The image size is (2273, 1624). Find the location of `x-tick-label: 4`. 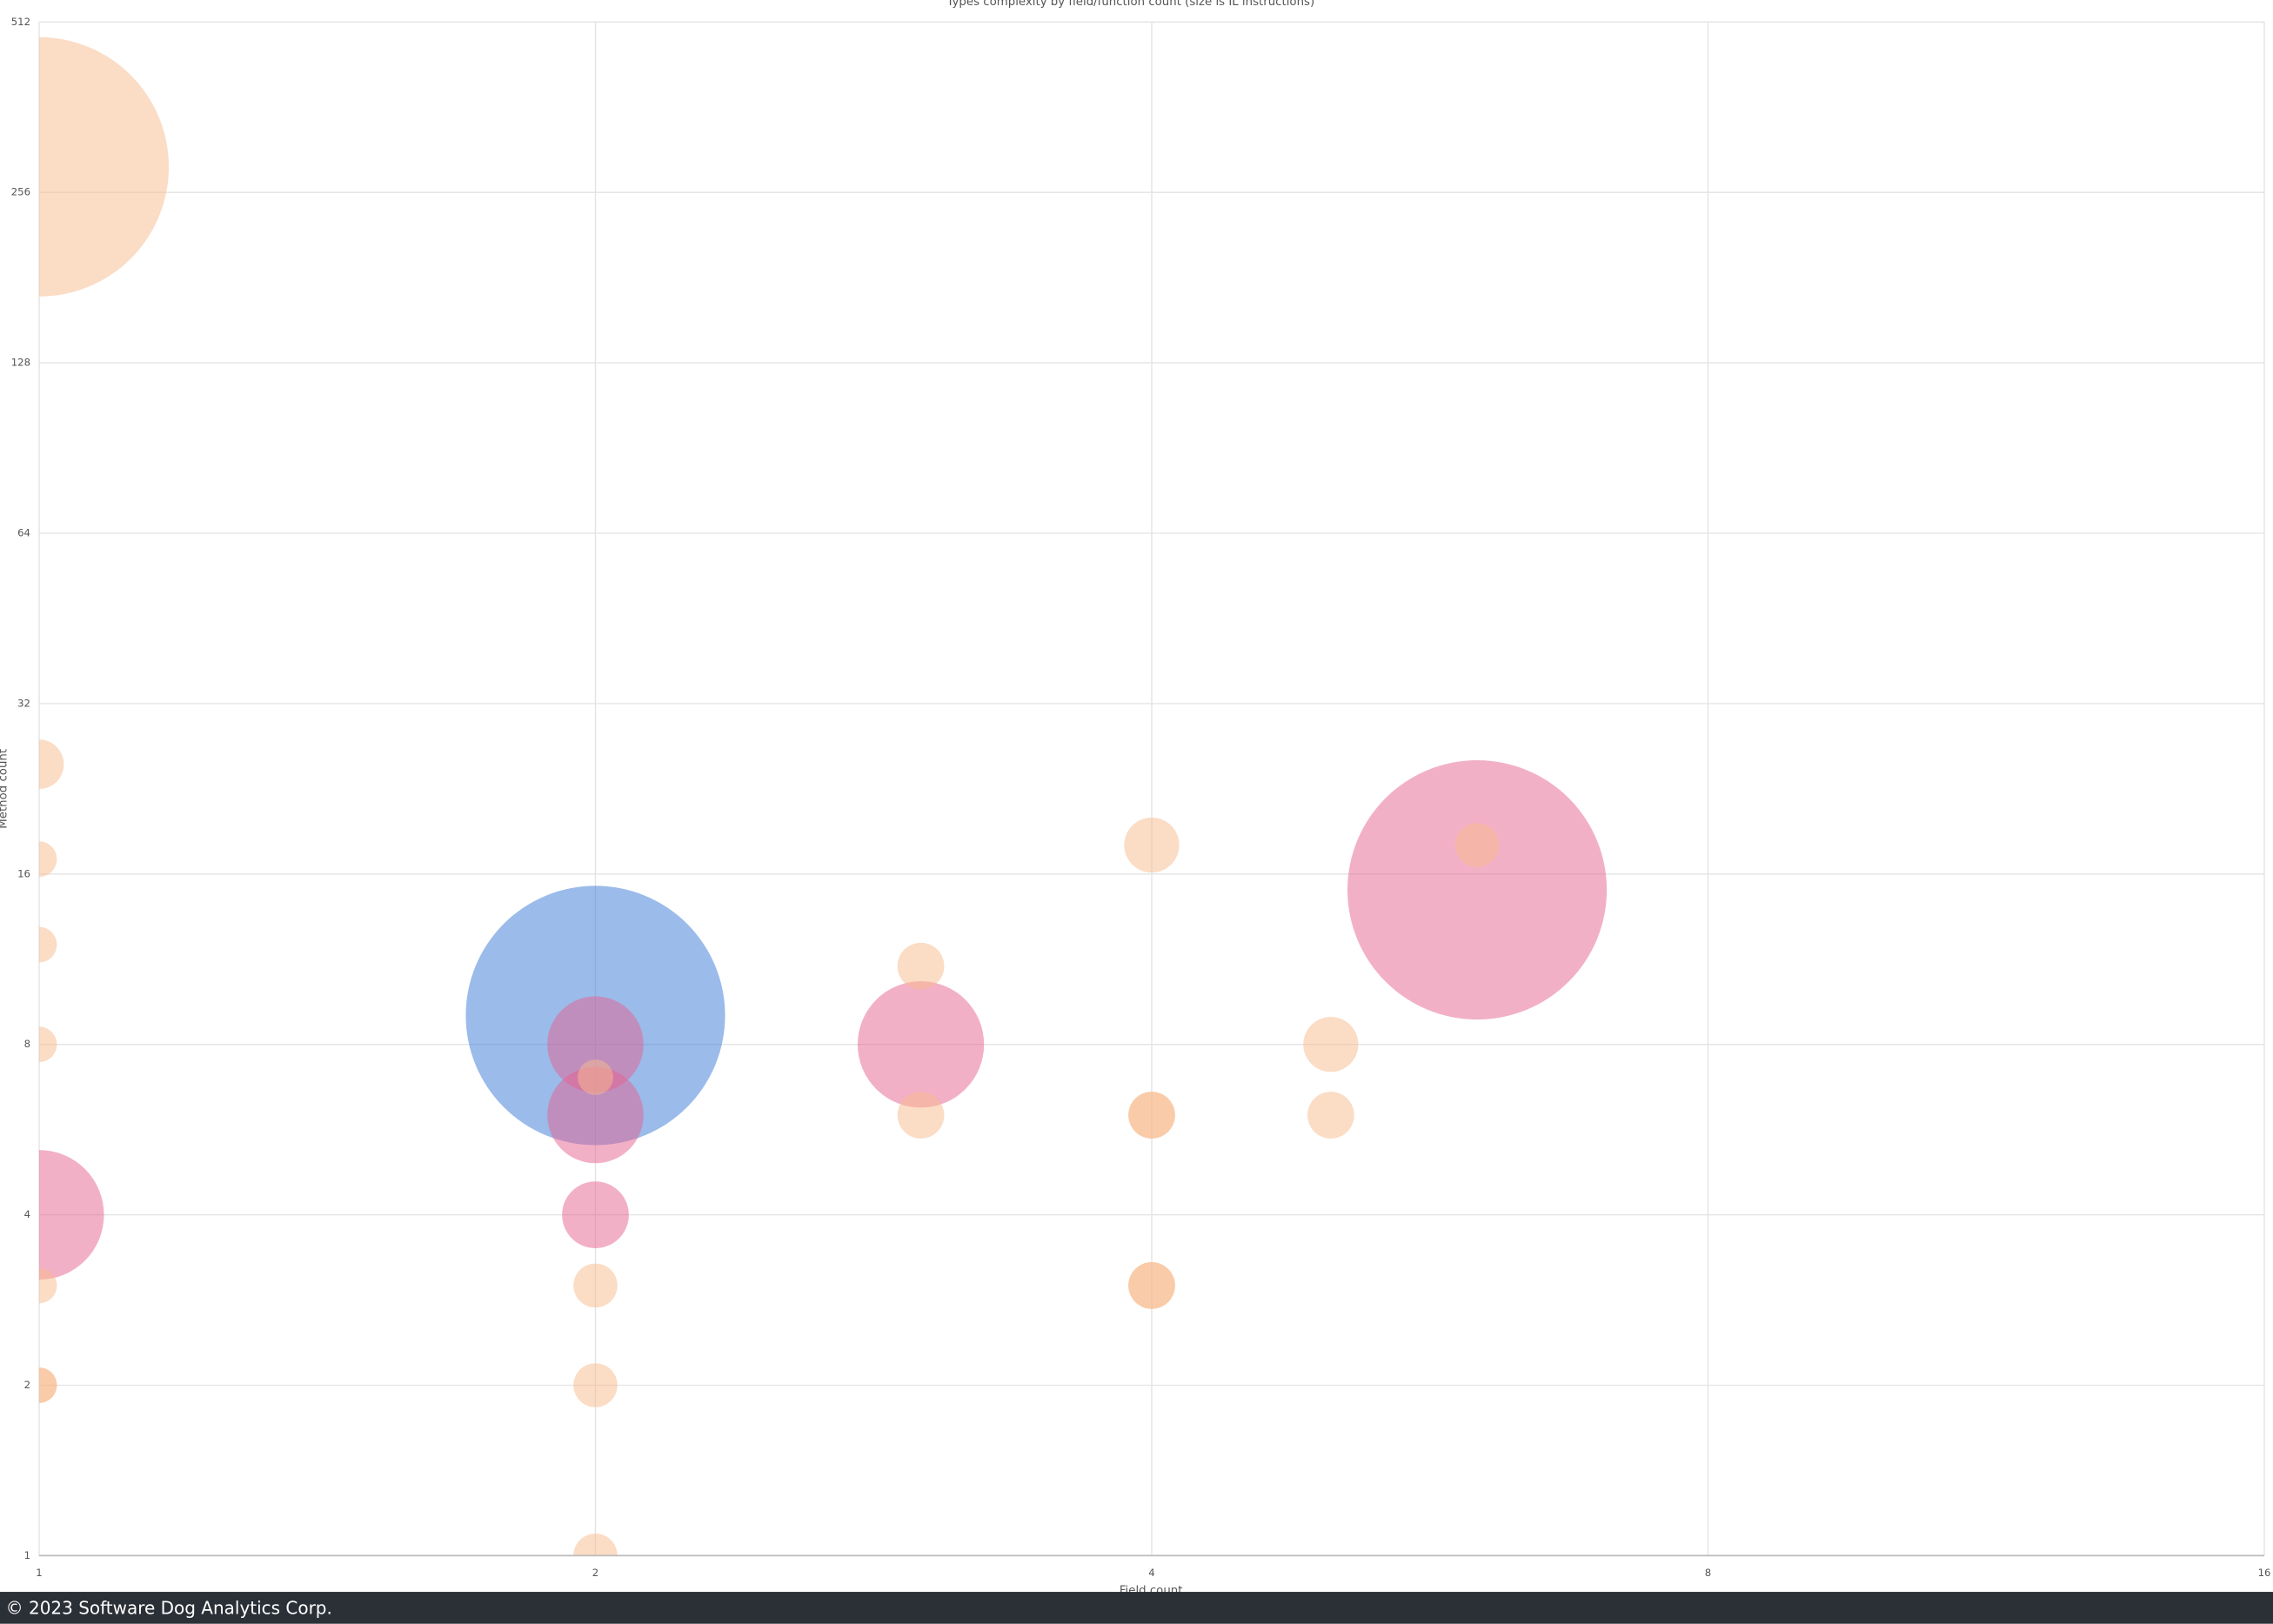

x-tick-label: 4 is located at coordinates (1151, 1573).